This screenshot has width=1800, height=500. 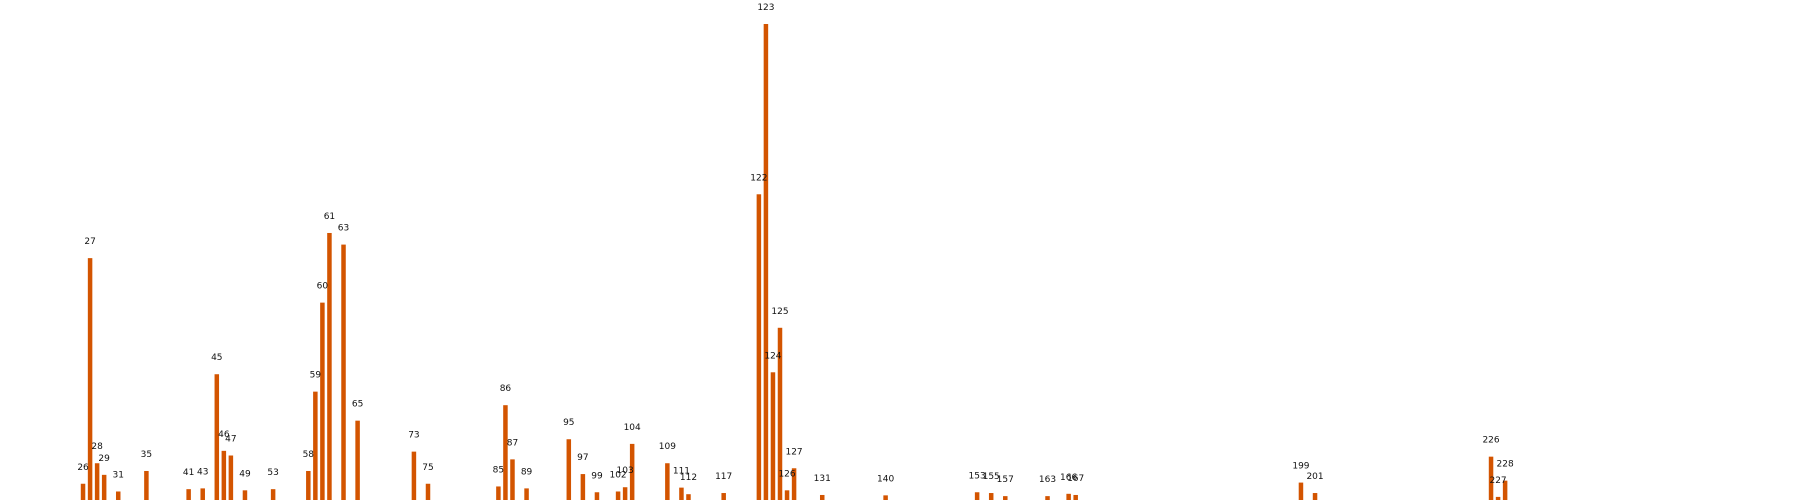 I want to click on bar-label-109: 109, so click(x=667, y=447).